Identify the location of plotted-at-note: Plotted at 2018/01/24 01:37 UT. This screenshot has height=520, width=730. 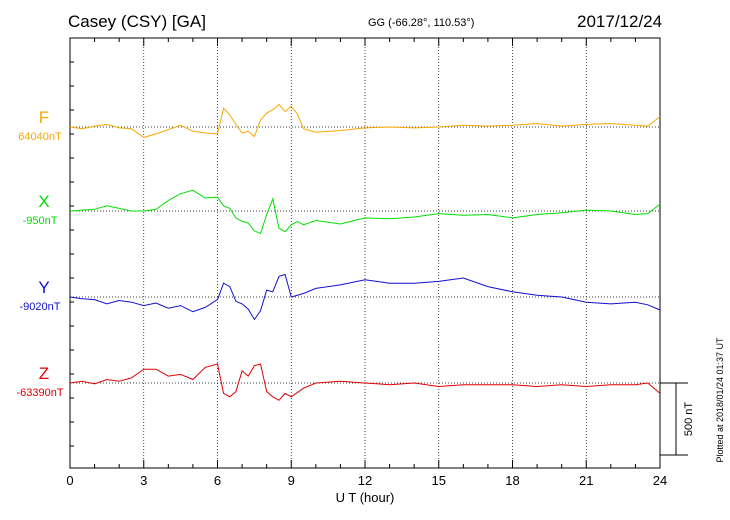
(720, 400).